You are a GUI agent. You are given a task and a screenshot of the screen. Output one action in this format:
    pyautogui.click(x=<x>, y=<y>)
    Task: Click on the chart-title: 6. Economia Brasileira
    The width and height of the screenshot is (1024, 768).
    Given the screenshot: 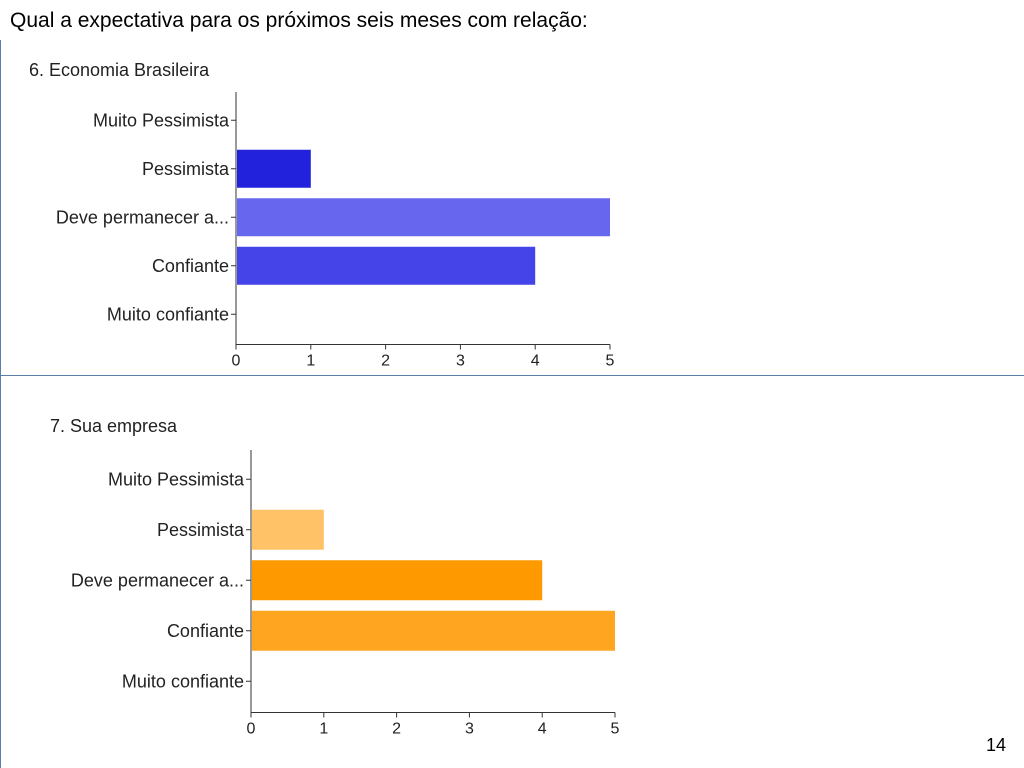 What is the action you would take?
    pyautogui.click(x=119, y=70)
    